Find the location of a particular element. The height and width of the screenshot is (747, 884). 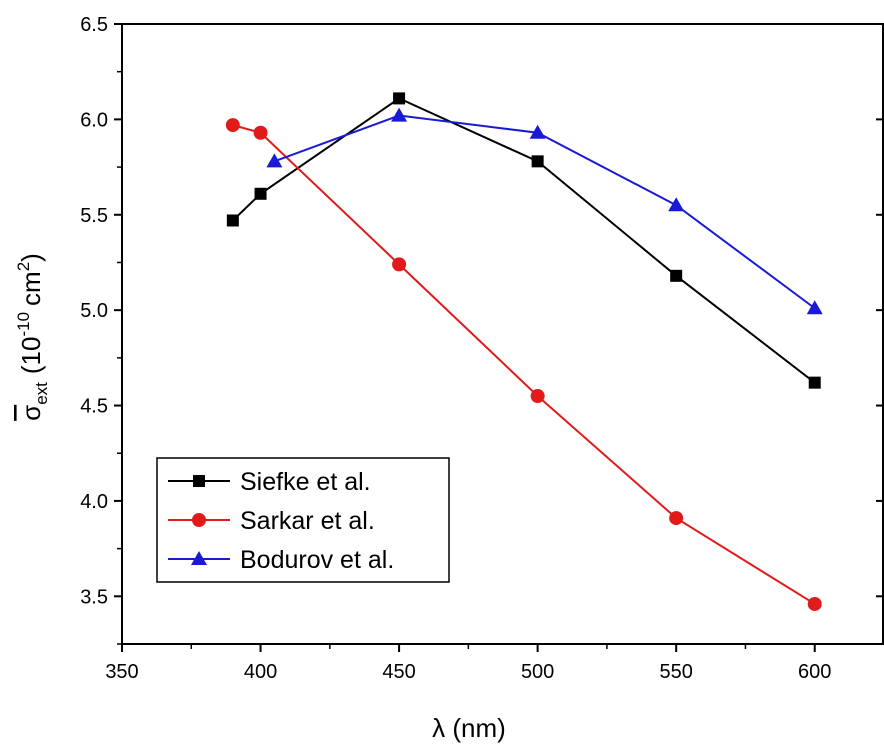

x-tick-label: 350 is located at coordinates (121, 672).